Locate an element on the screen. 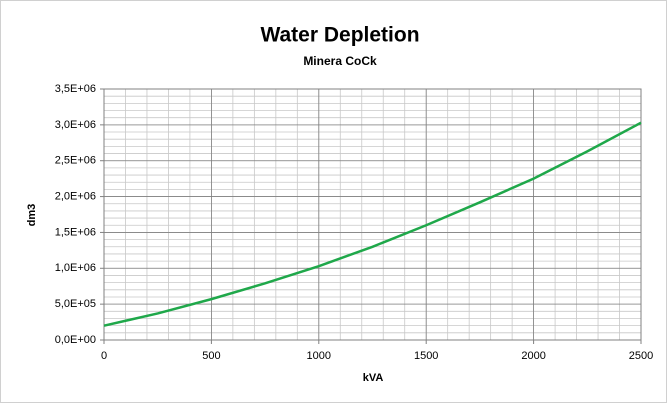 This screenshot has width=667, height=403. chart-title: Water Depletion is located at coordinates (339, 35).